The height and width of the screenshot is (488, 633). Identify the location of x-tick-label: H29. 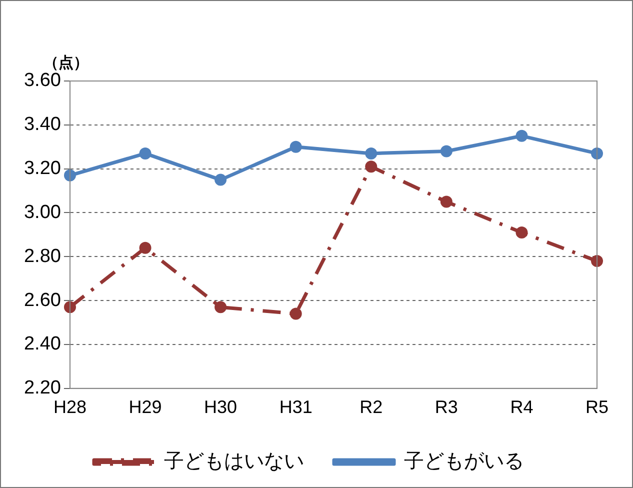
(145, 407).